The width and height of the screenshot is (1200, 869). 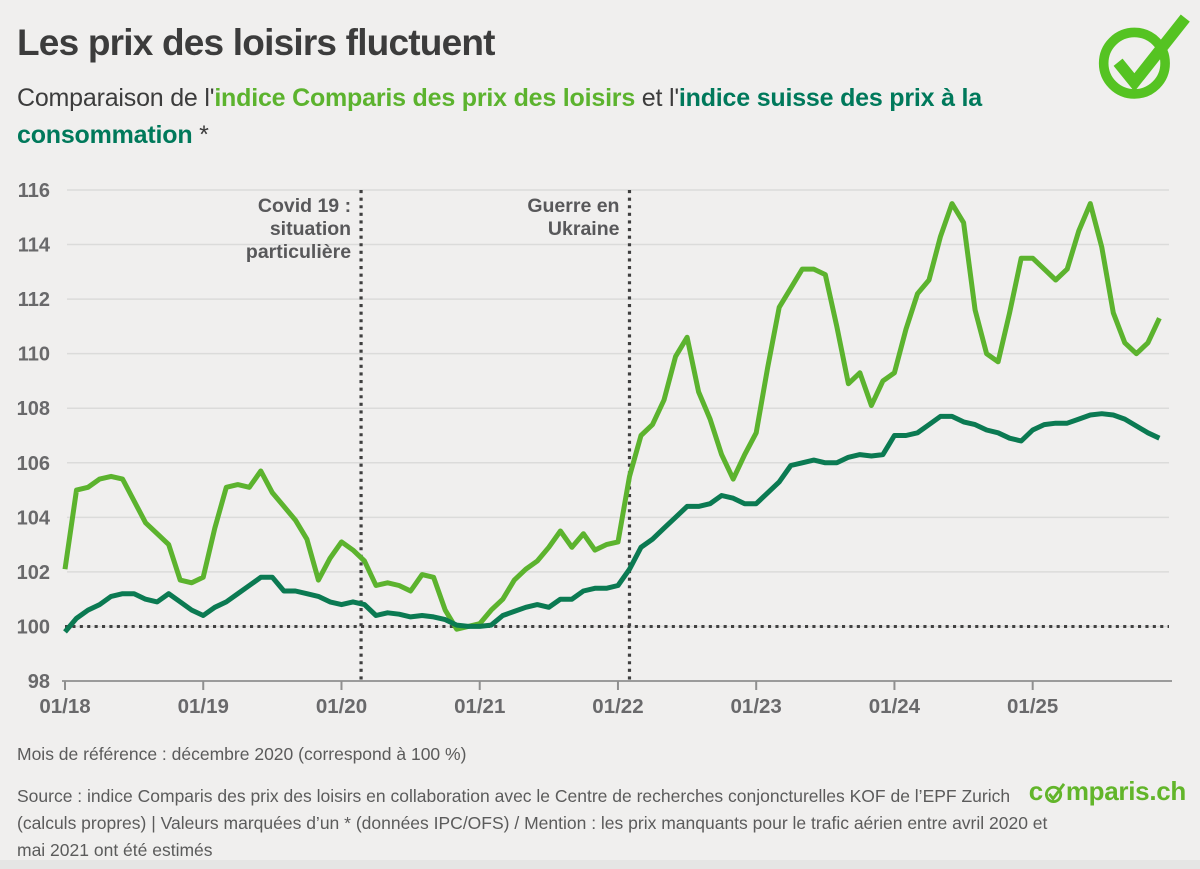 What do you see at coordinates (34, 246) in the screenshot?
I see `y-axis-label-114: 114` at bounding box center [34, 246].